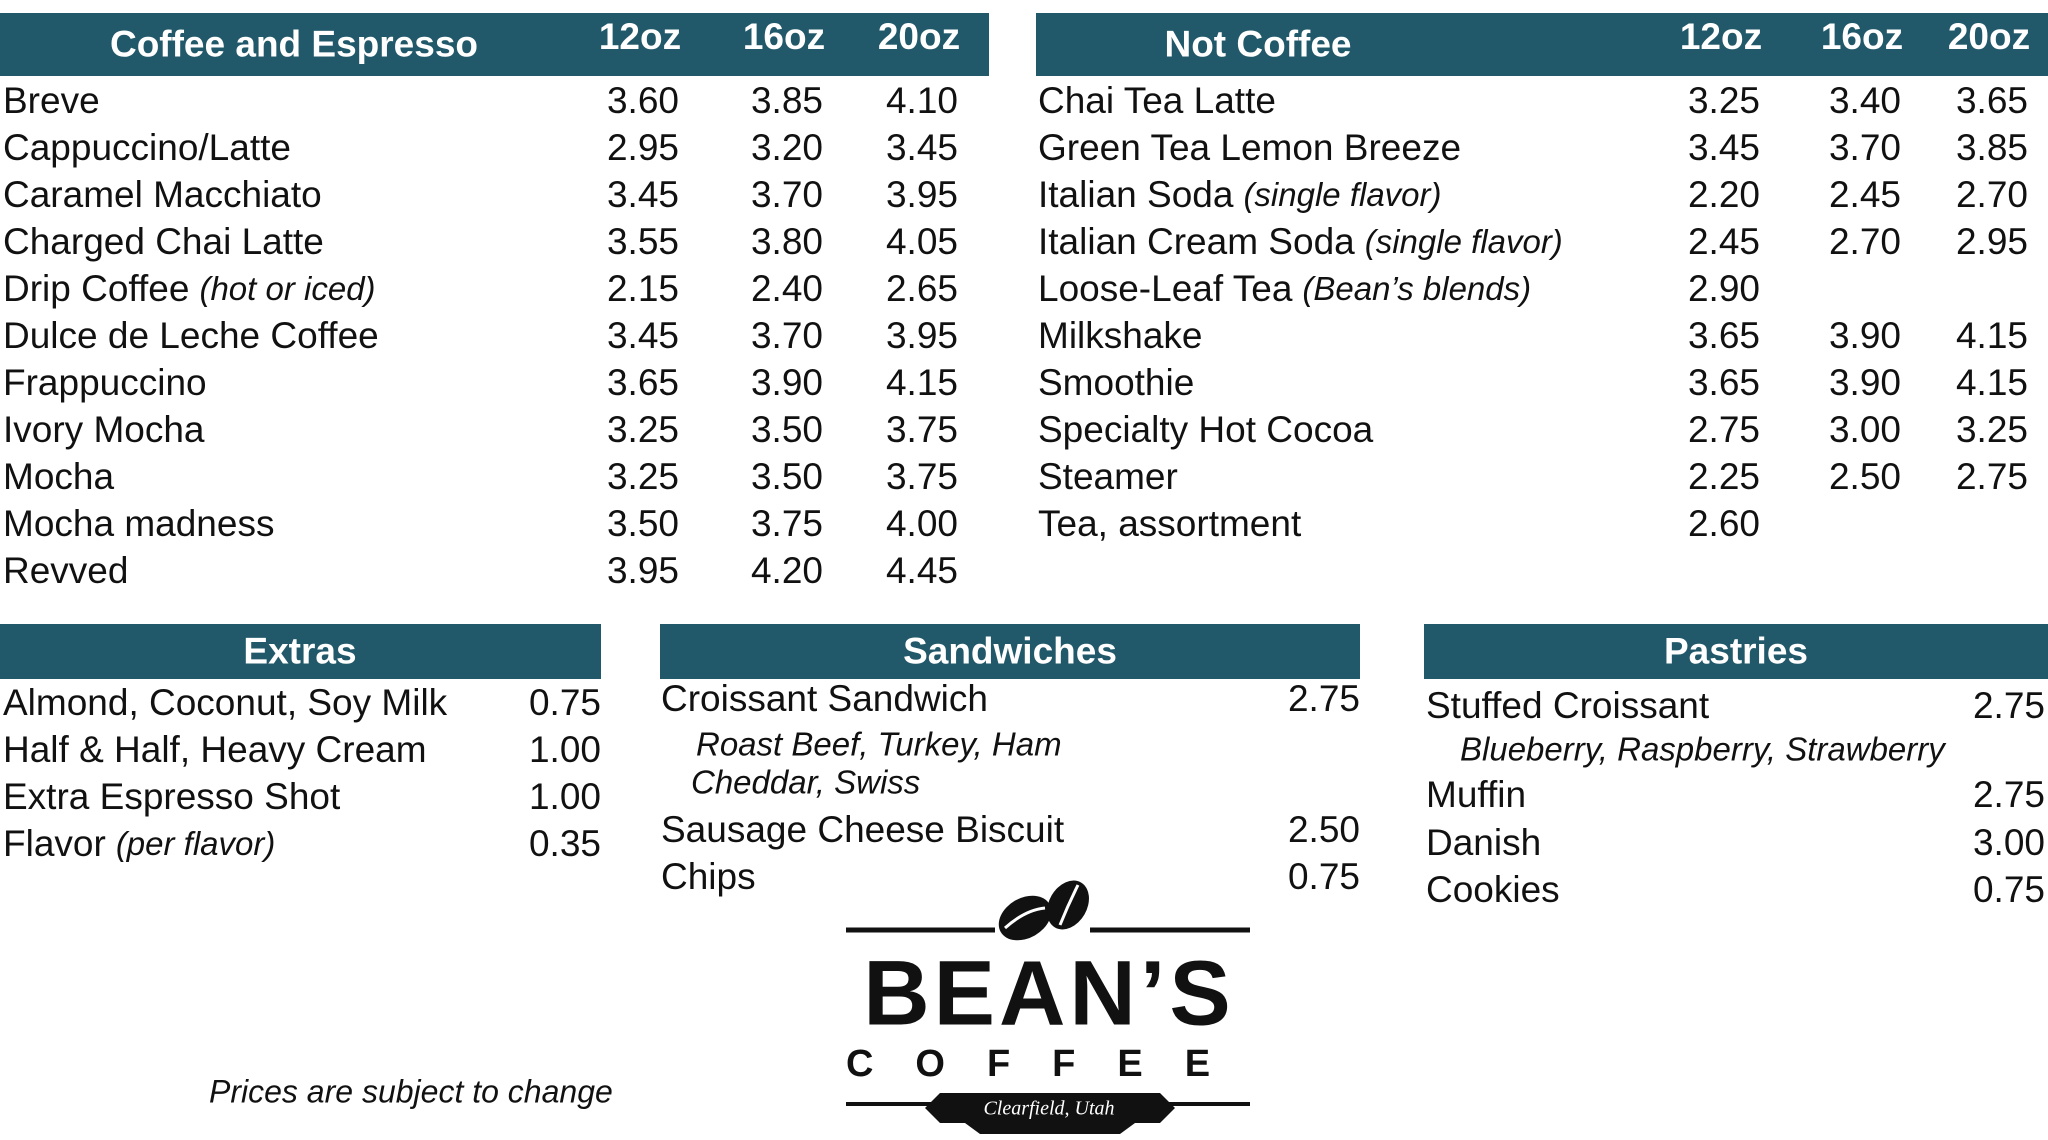  Describe the element at coordinates (922, 382) in the screenshot. I see `price: 4.15` at that location.